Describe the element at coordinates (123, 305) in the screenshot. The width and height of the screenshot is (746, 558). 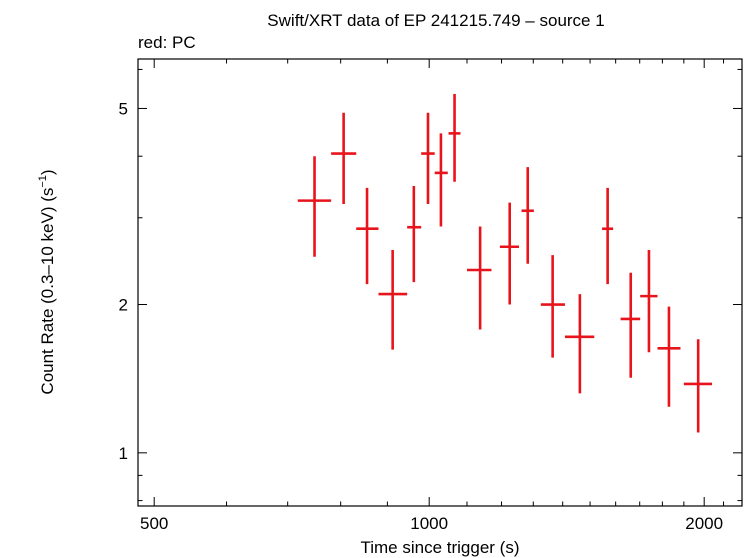
I see `y-tick-label: 2` at that location.